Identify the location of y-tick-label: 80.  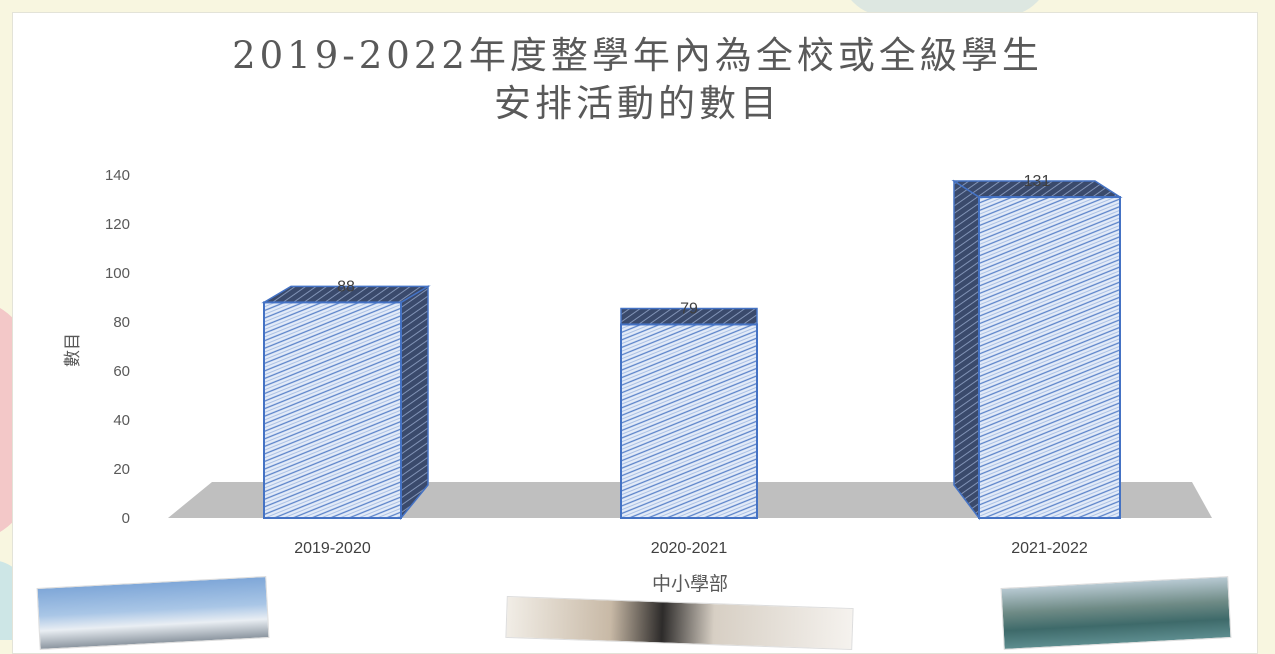
(121, 322).